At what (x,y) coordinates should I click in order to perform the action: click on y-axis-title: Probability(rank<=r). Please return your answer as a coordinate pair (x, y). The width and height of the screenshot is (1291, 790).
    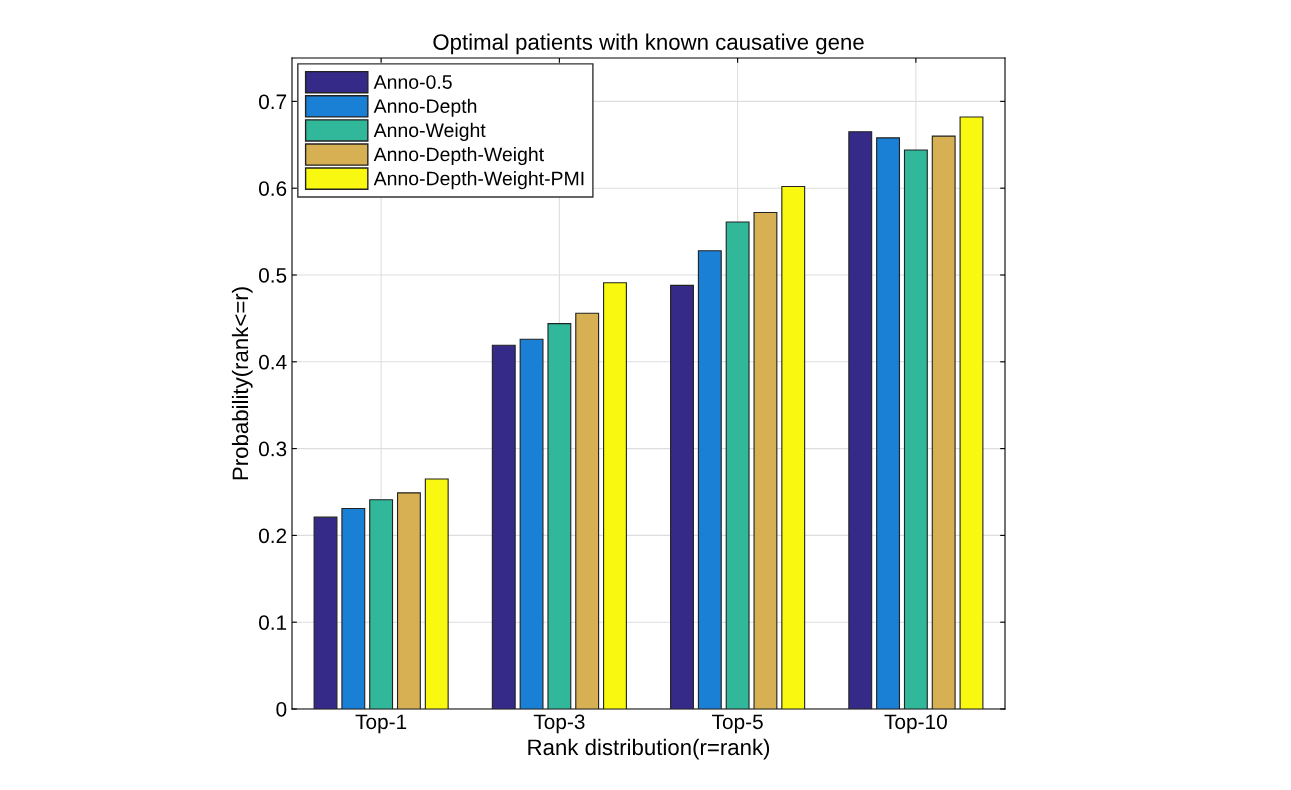
    Looking at the image, I should click on (242, 383).